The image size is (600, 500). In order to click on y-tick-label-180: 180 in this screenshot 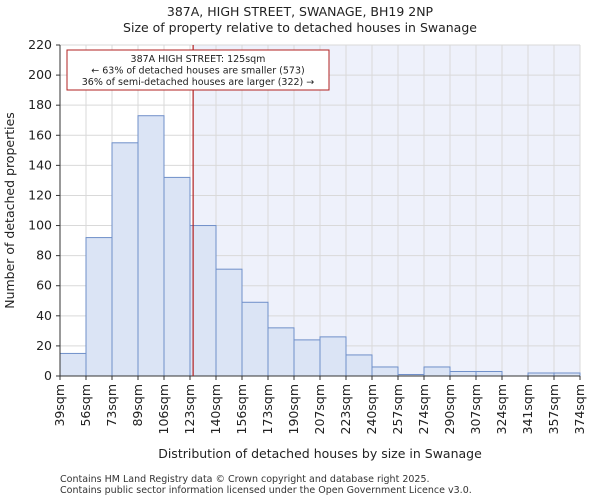, I will do `click(40, 104)`.